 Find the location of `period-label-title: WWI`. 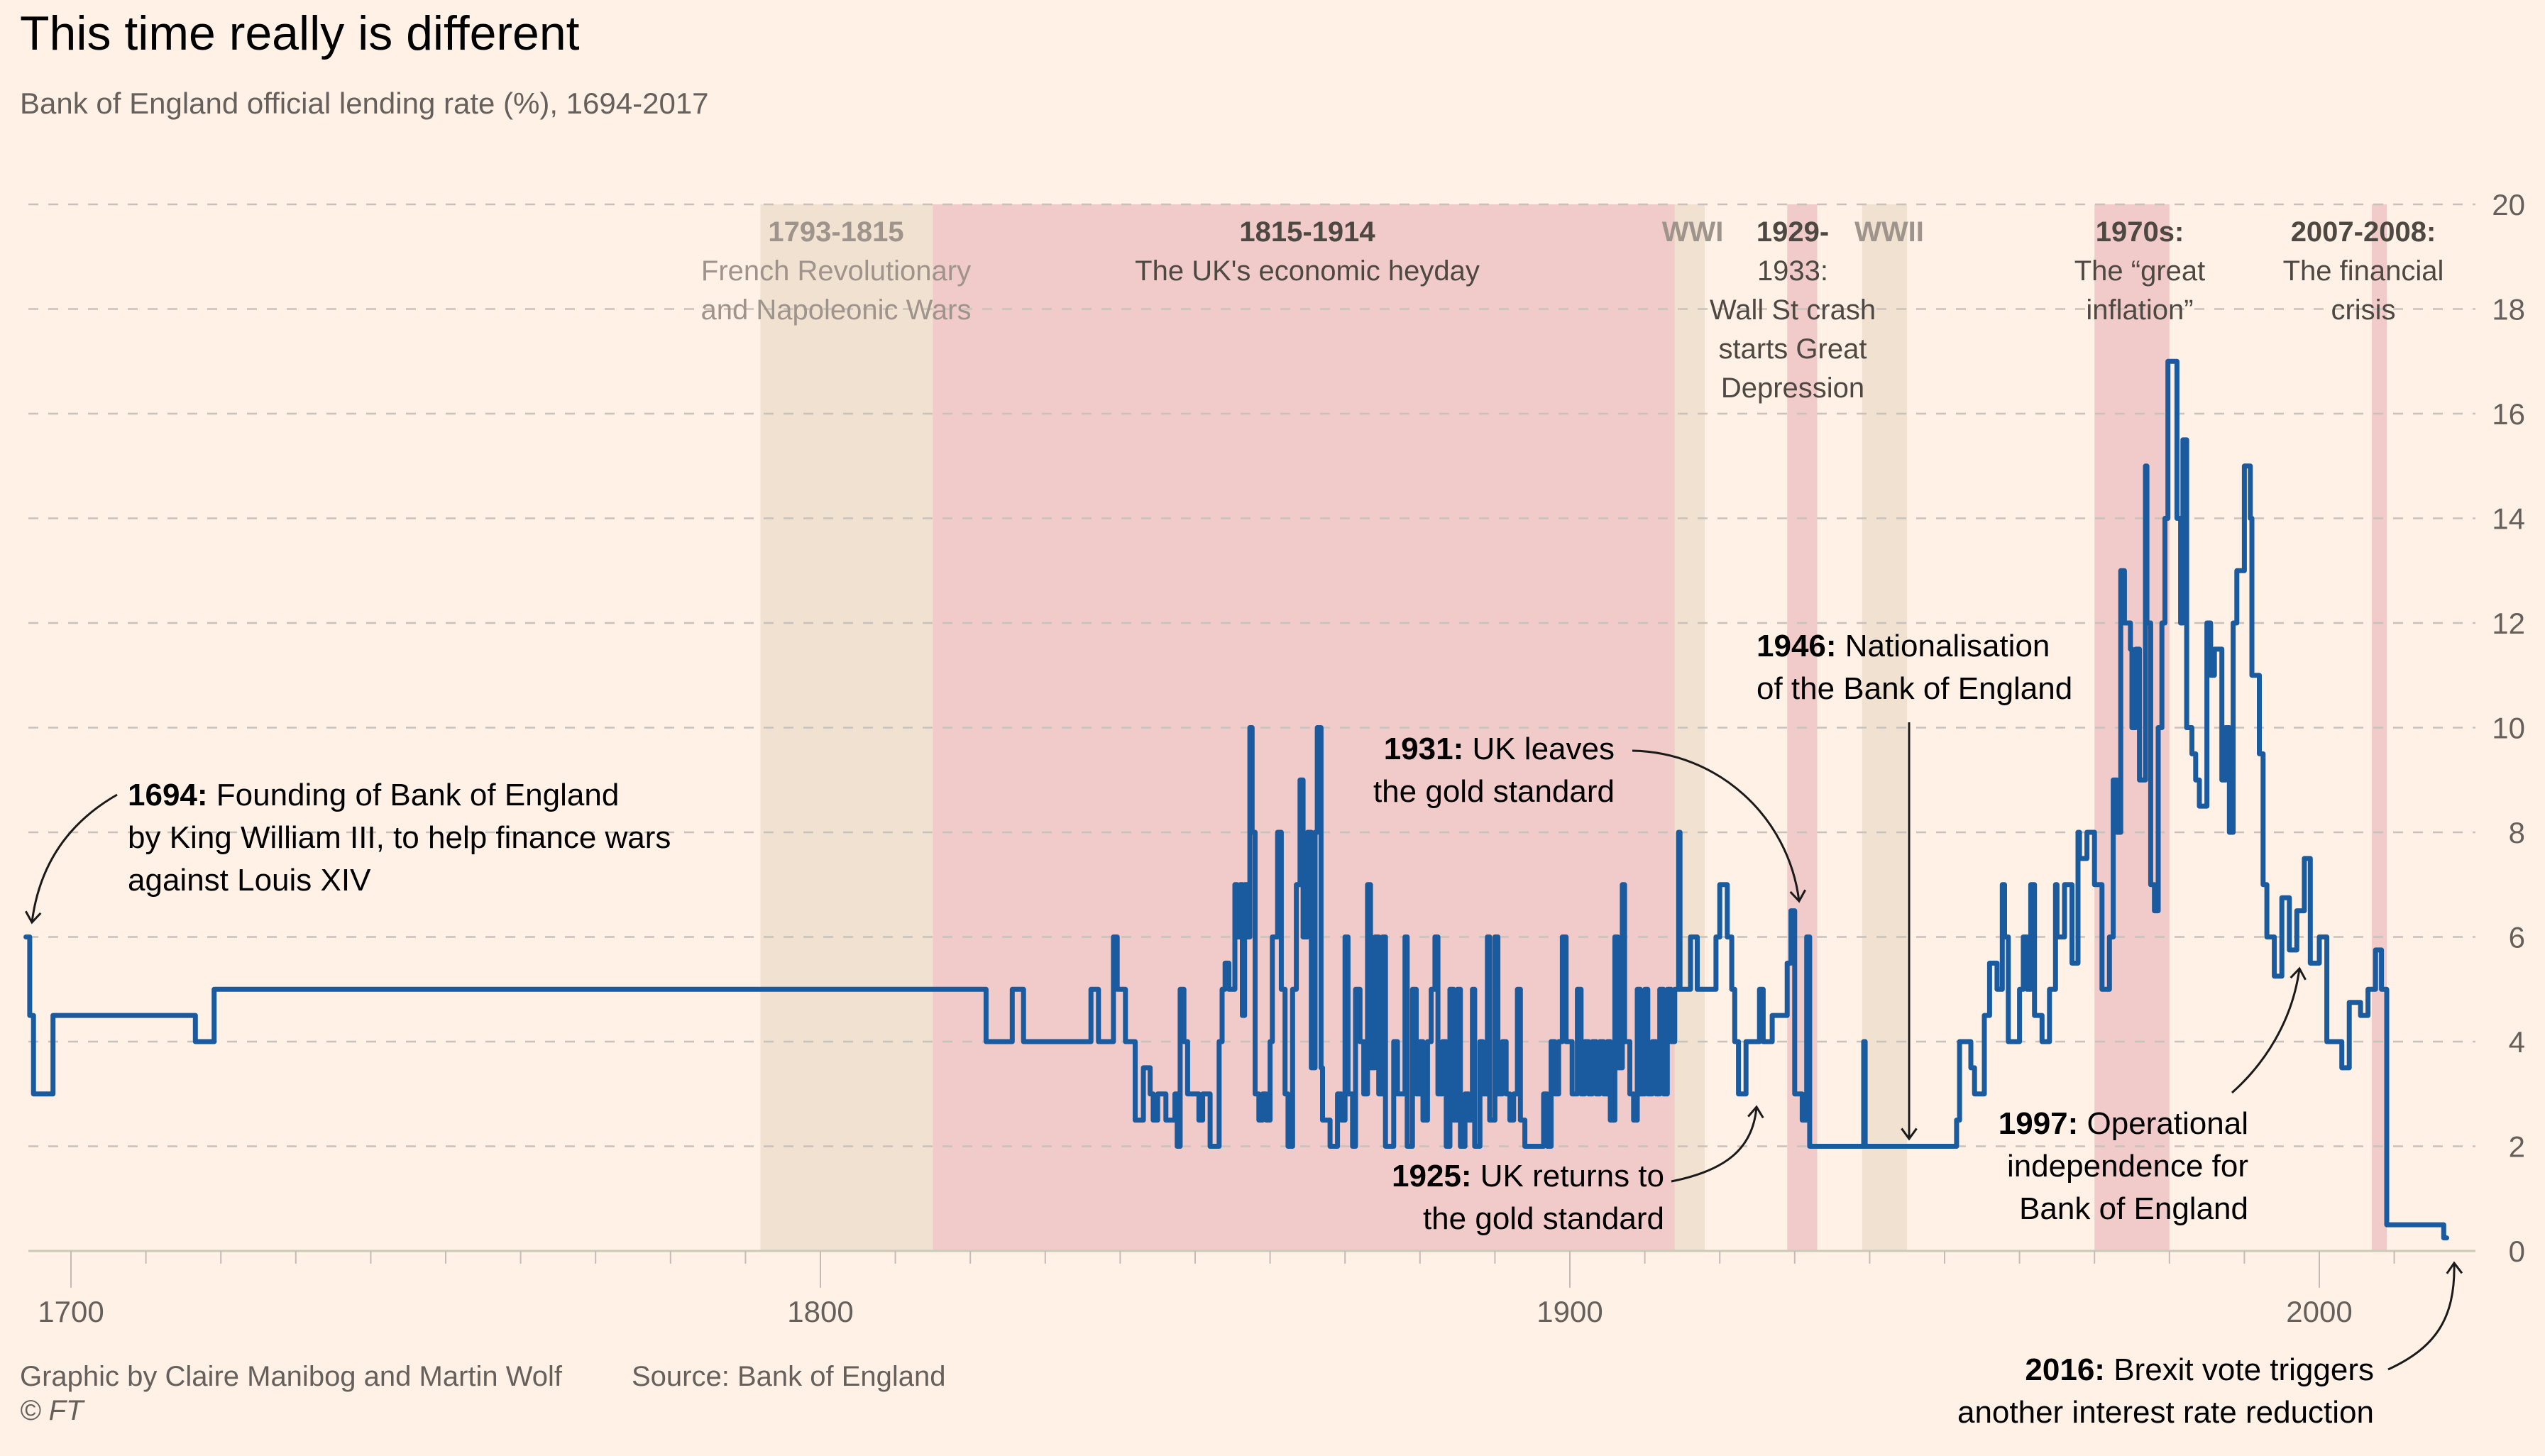

period-label-title: WWI is located at coordinates (1693, 232).